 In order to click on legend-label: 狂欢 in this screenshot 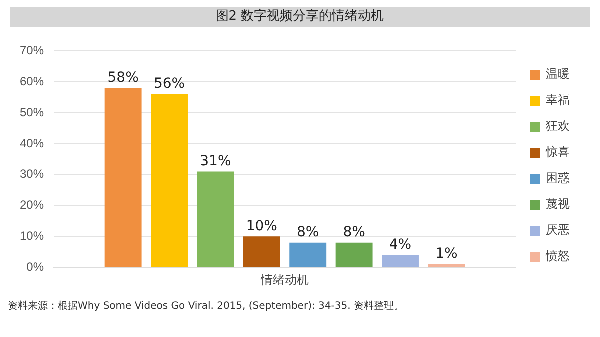, I will do `click(558, 126)`.